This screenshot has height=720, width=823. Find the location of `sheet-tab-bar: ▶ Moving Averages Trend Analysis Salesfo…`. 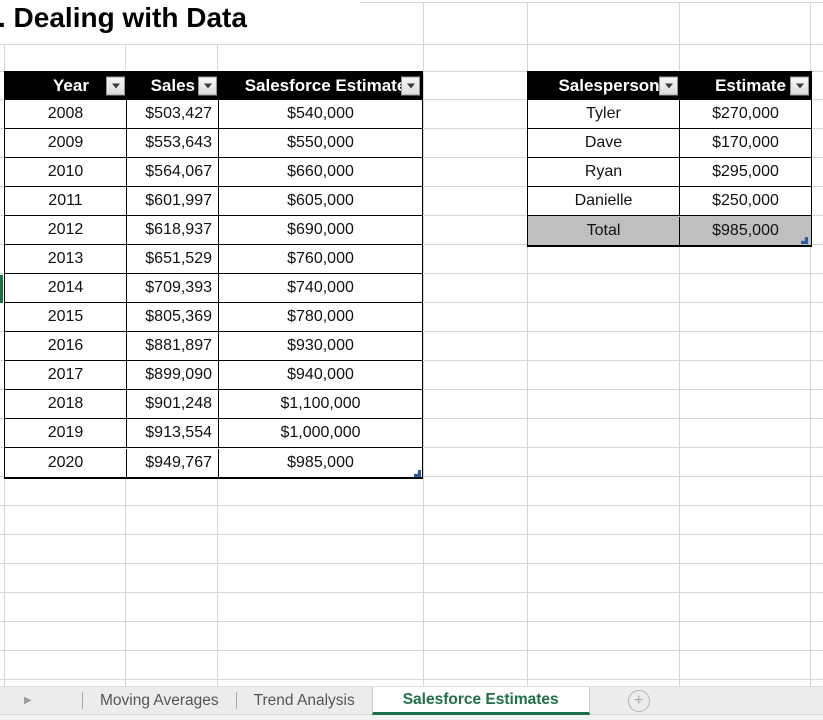

sheet-tab-bar: ▶ Moving Averages Trend Analysis Salesfo… is located at coordinates (411, 703).